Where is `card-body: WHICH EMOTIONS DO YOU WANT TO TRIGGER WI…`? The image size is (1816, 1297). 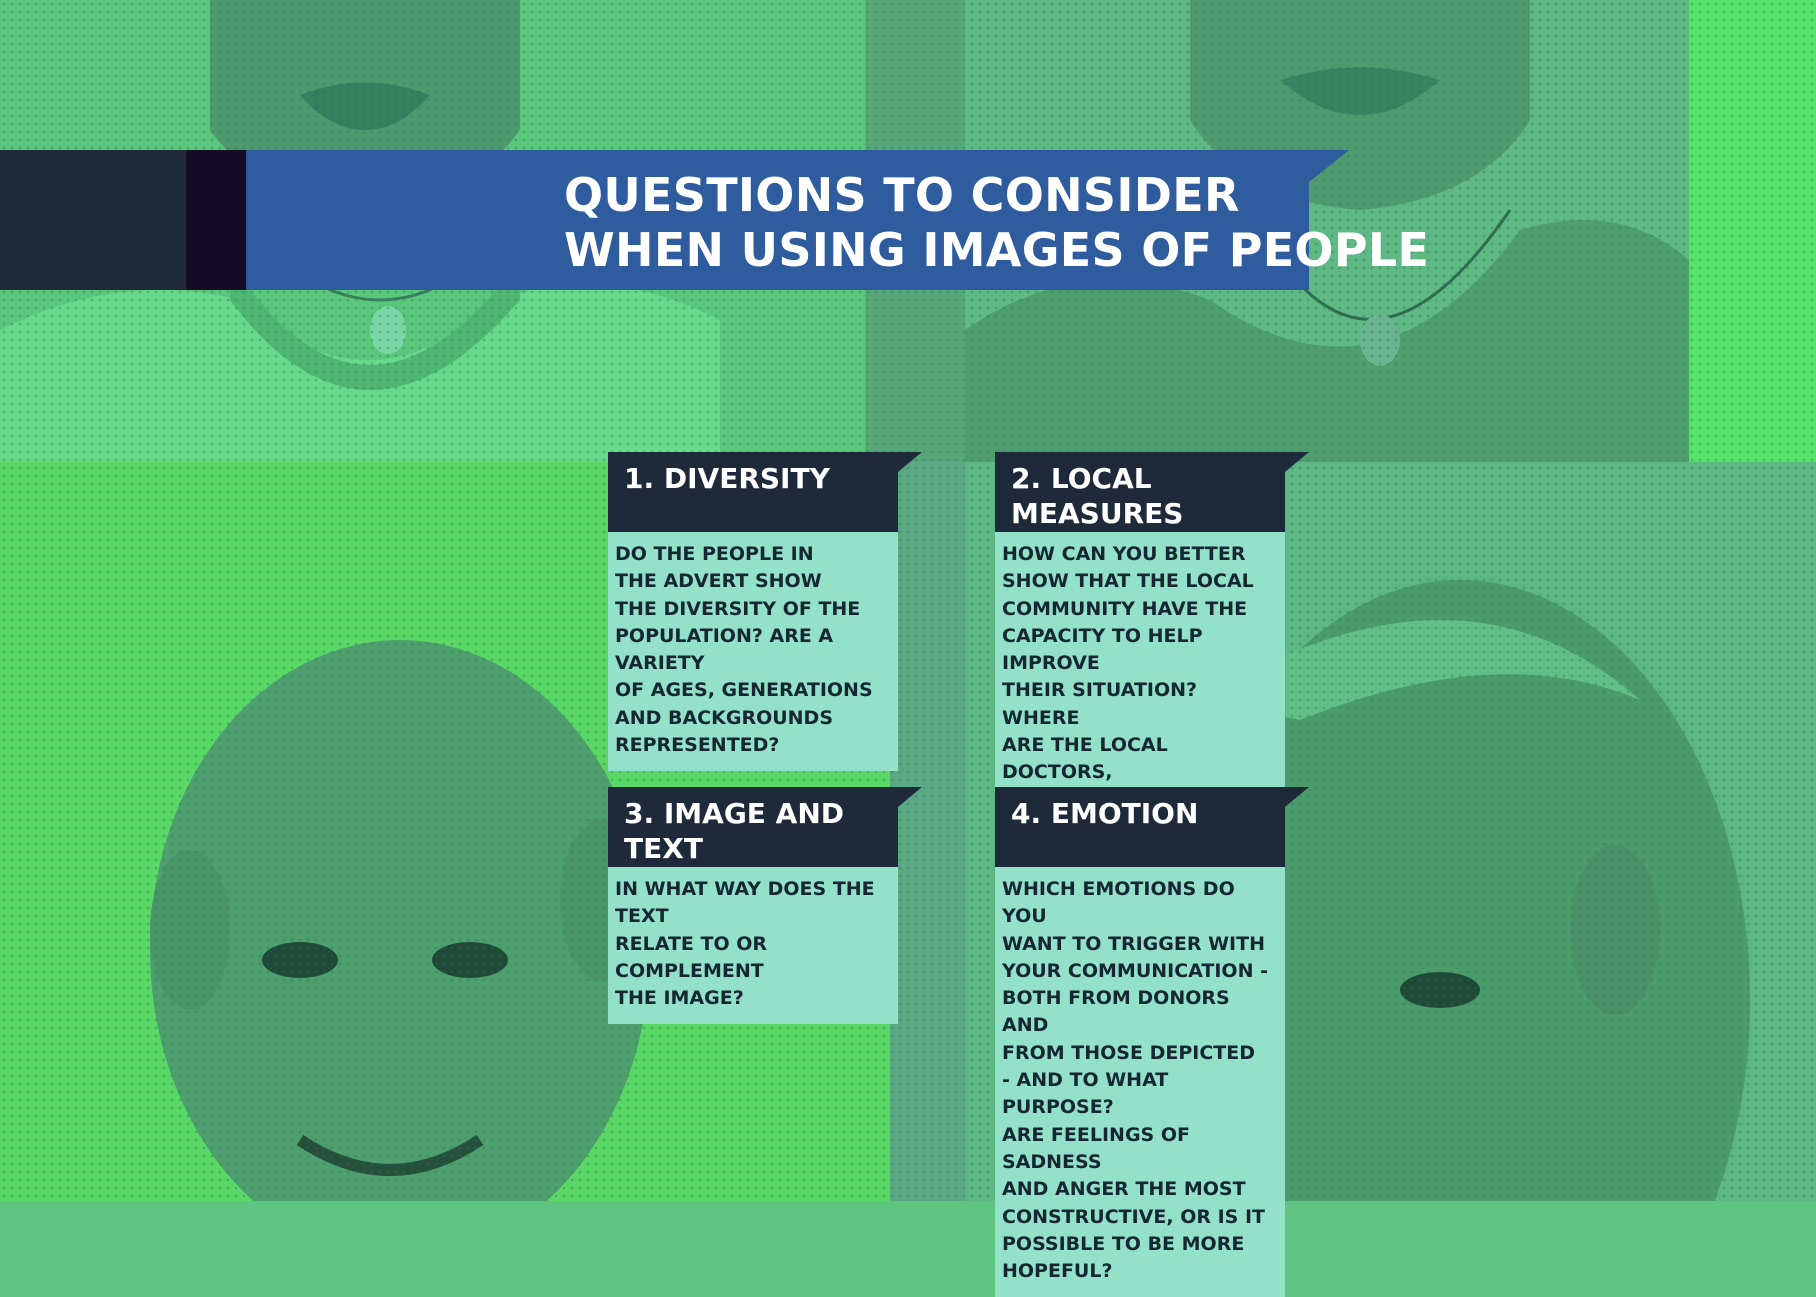 card-body: WHICH EMOTIONS DO YOU WANT TO TRIGGER WI… is located at coordinates (1140, 1082).